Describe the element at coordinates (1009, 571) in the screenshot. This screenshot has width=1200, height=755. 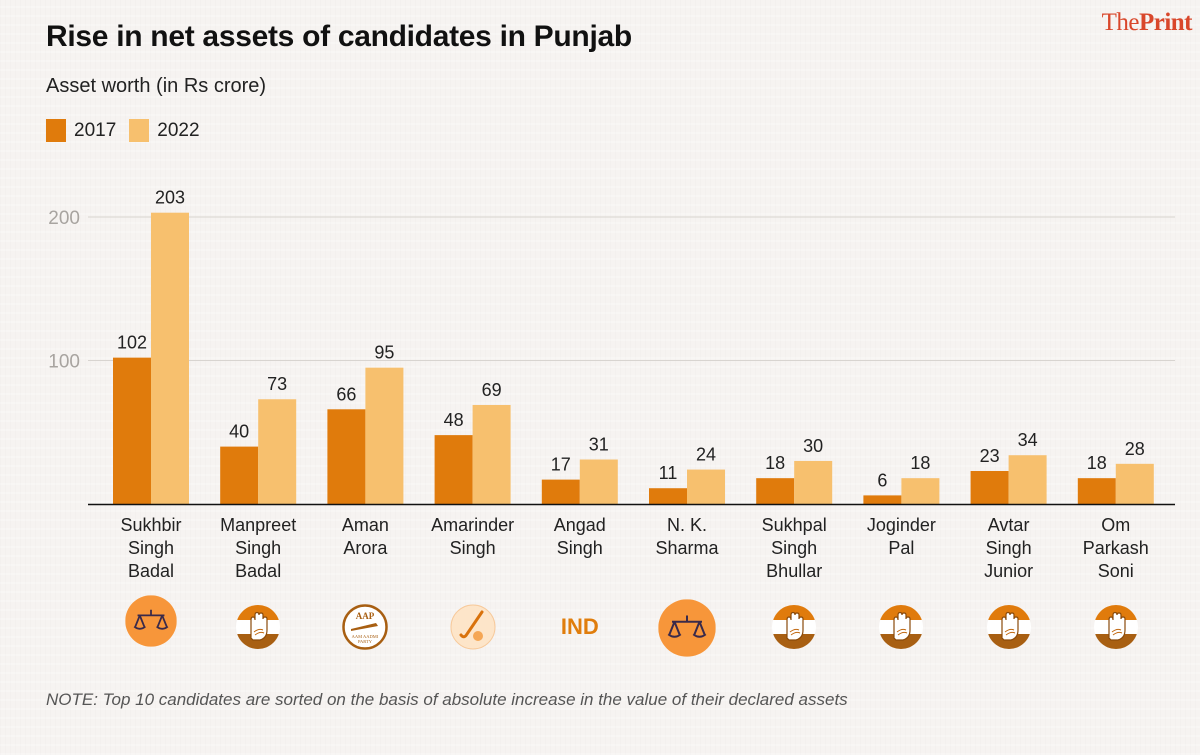
I see `x-tick-label-line: Junior` at that location.